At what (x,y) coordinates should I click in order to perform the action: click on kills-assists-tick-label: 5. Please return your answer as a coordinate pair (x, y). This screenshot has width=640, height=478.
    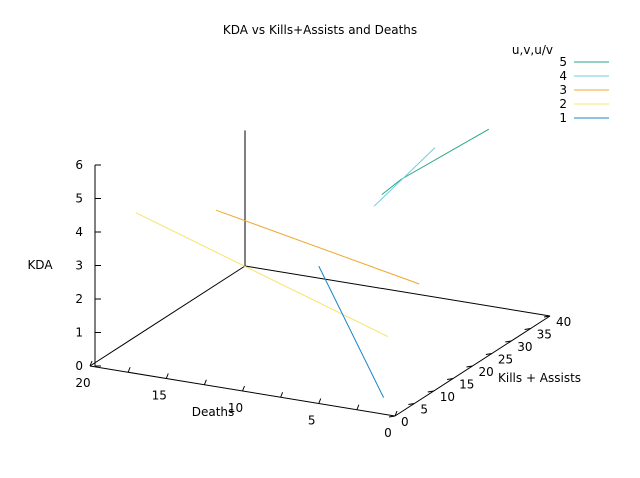
    Looking at the image, I should click on (424, 410).